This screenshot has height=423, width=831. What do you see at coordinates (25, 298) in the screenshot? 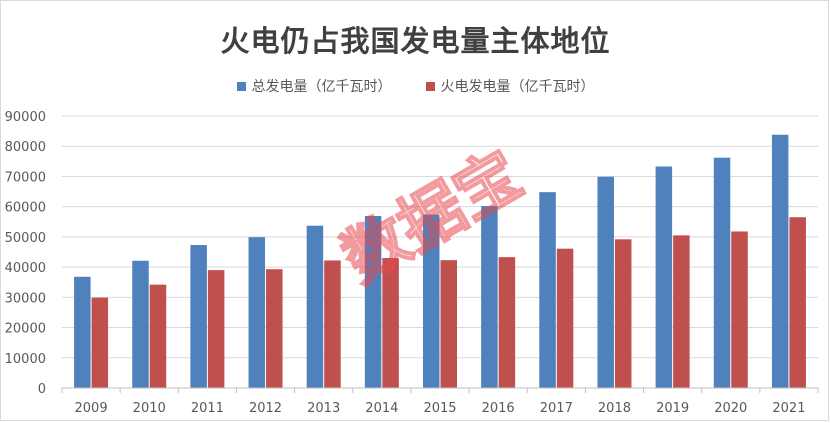
I see `y-tick-label: 30000` at bounding box center [25, 298].